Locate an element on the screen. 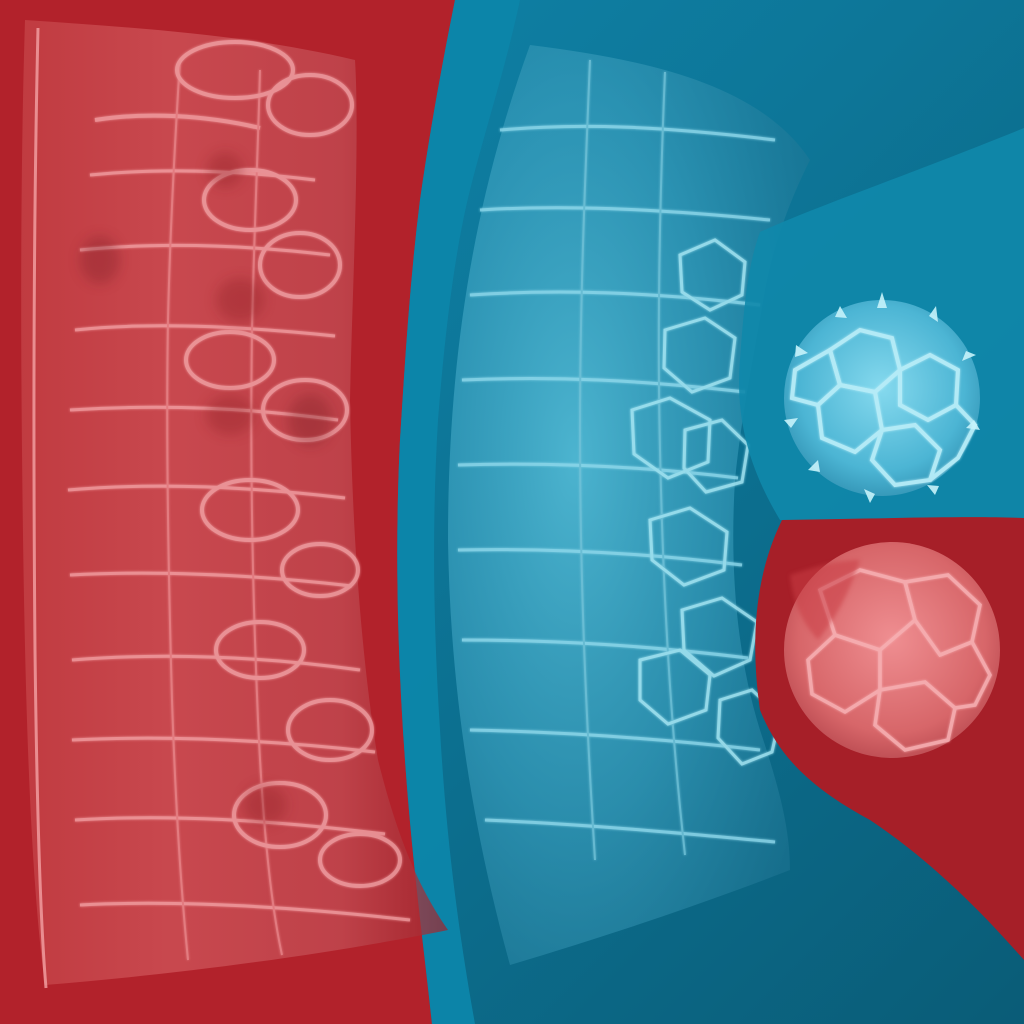  blue-circular-cell is located at coordinates (882, 397).